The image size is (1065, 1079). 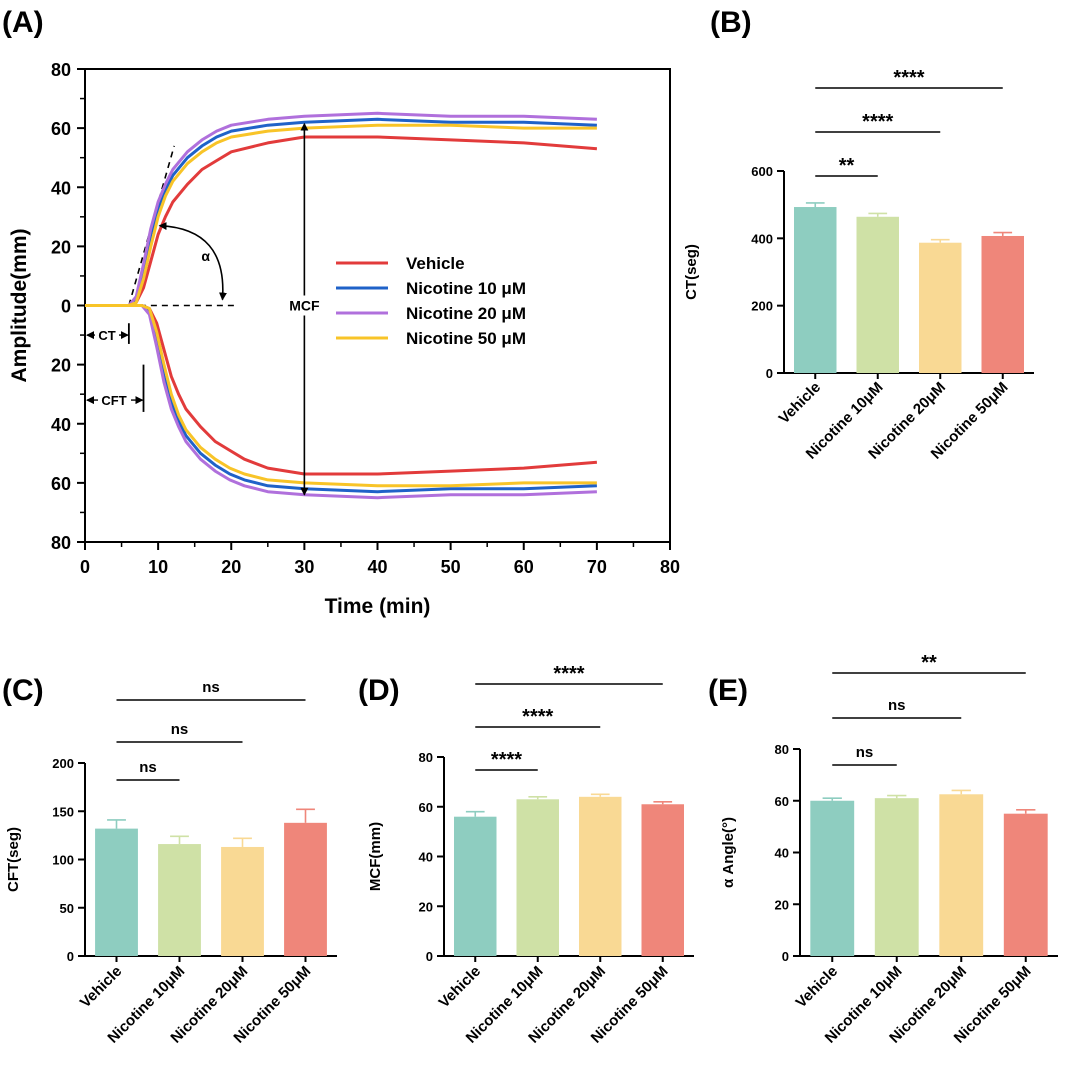 I want to click on y-tick-label: 150, so click(x=63, y=811).